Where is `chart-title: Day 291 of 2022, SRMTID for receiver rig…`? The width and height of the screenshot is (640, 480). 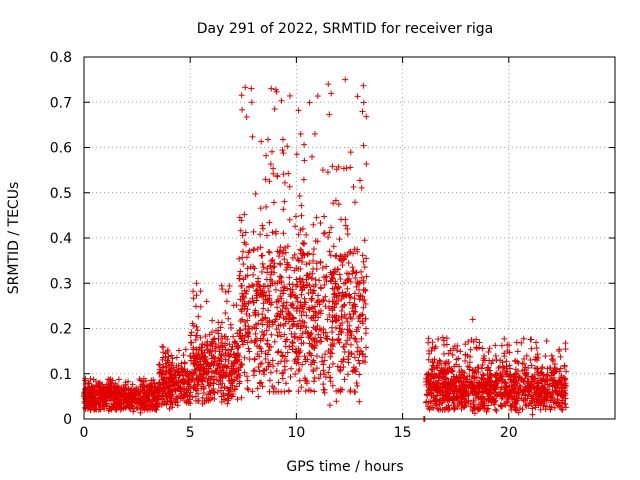
chart-title: Day 291 of 2022, SRMTID for receiver rig… is located at coordinates (345, 29).